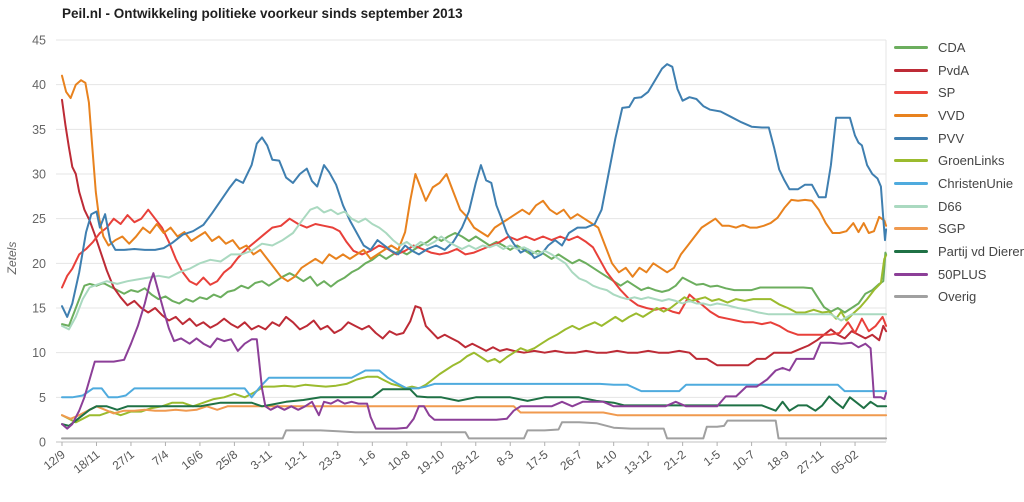  What do you see at coordinates (192, 460) in the screenshot?
I see `x-tick-label: 16/6` at bounding box center [192, 460].